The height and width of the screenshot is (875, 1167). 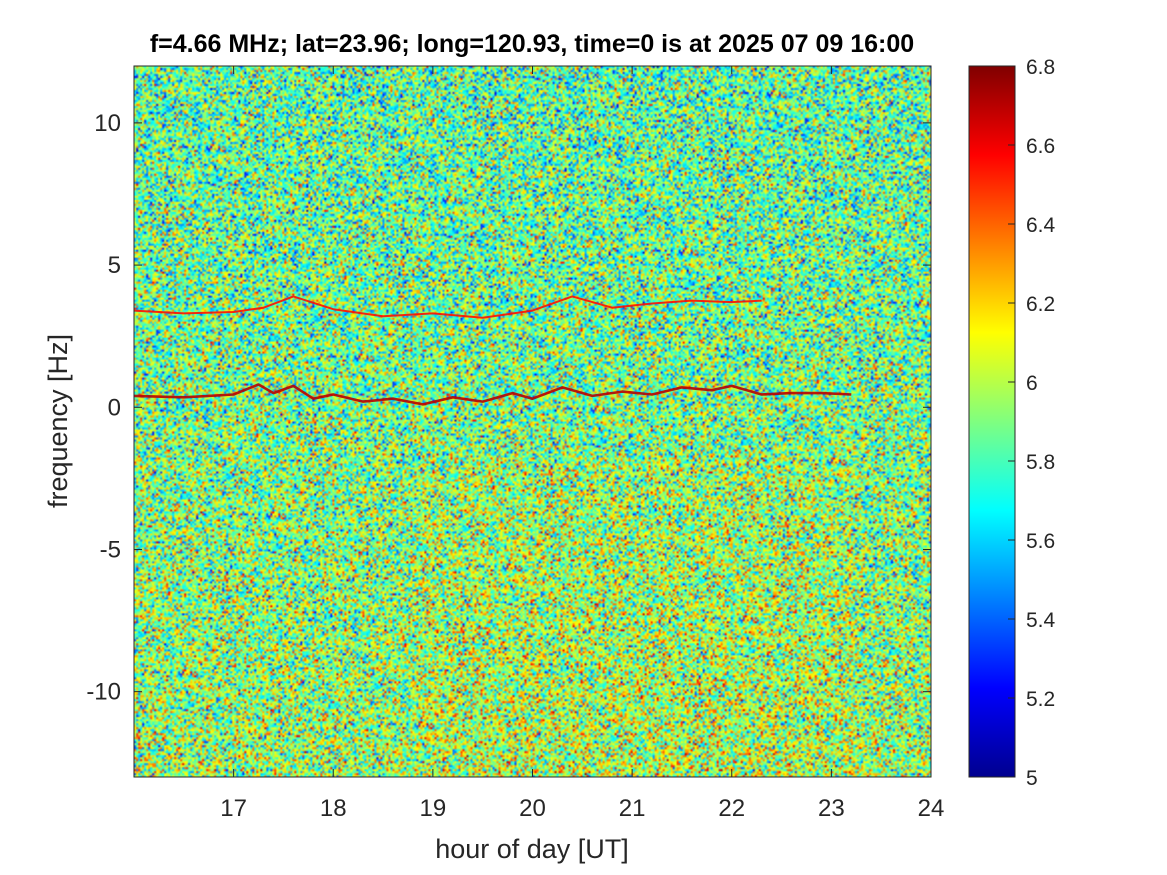 I want to click on y-tick-label: -10, so click(x=103, y=692).